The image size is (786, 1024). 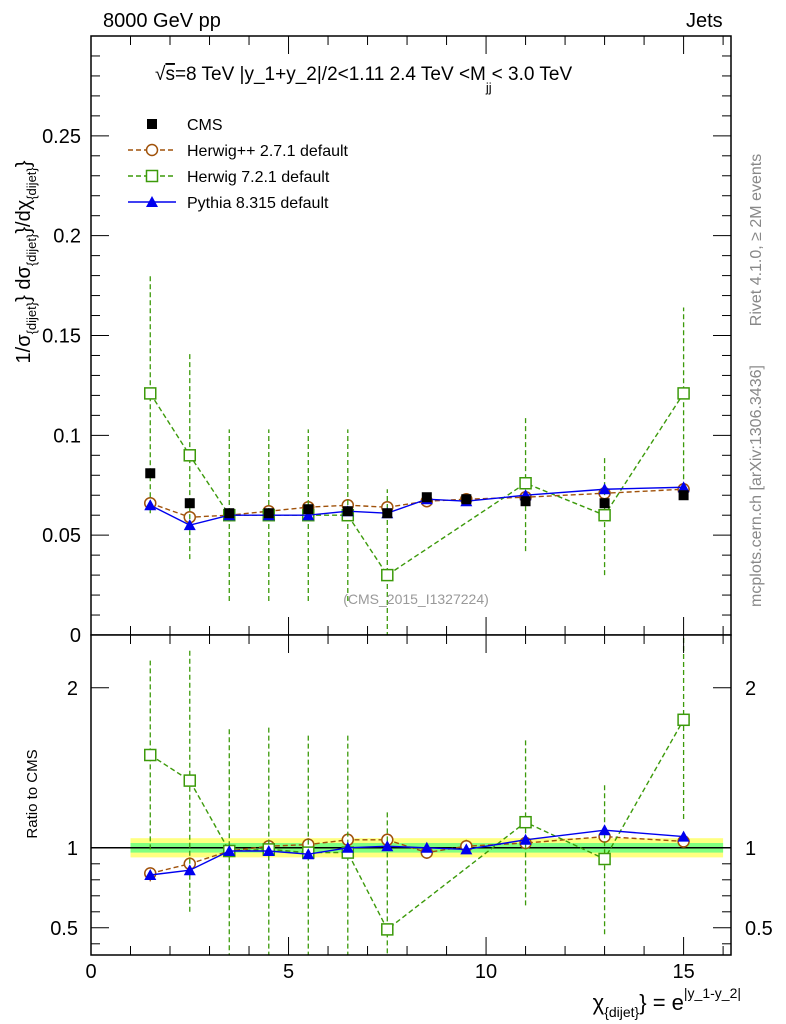 I want to click on main-y-tick-label: 0.15, so click(x=61, y=337).